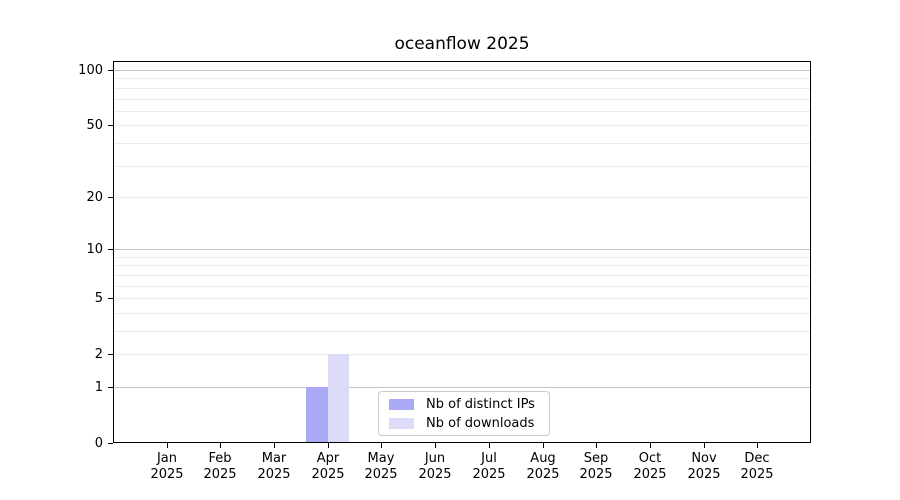 The height and width of the screenshot is (500, 900). Describe the element at coordinates (480, 423) in the screenshot. I see `legend-label-downloads: Nb of downloads` at that location.